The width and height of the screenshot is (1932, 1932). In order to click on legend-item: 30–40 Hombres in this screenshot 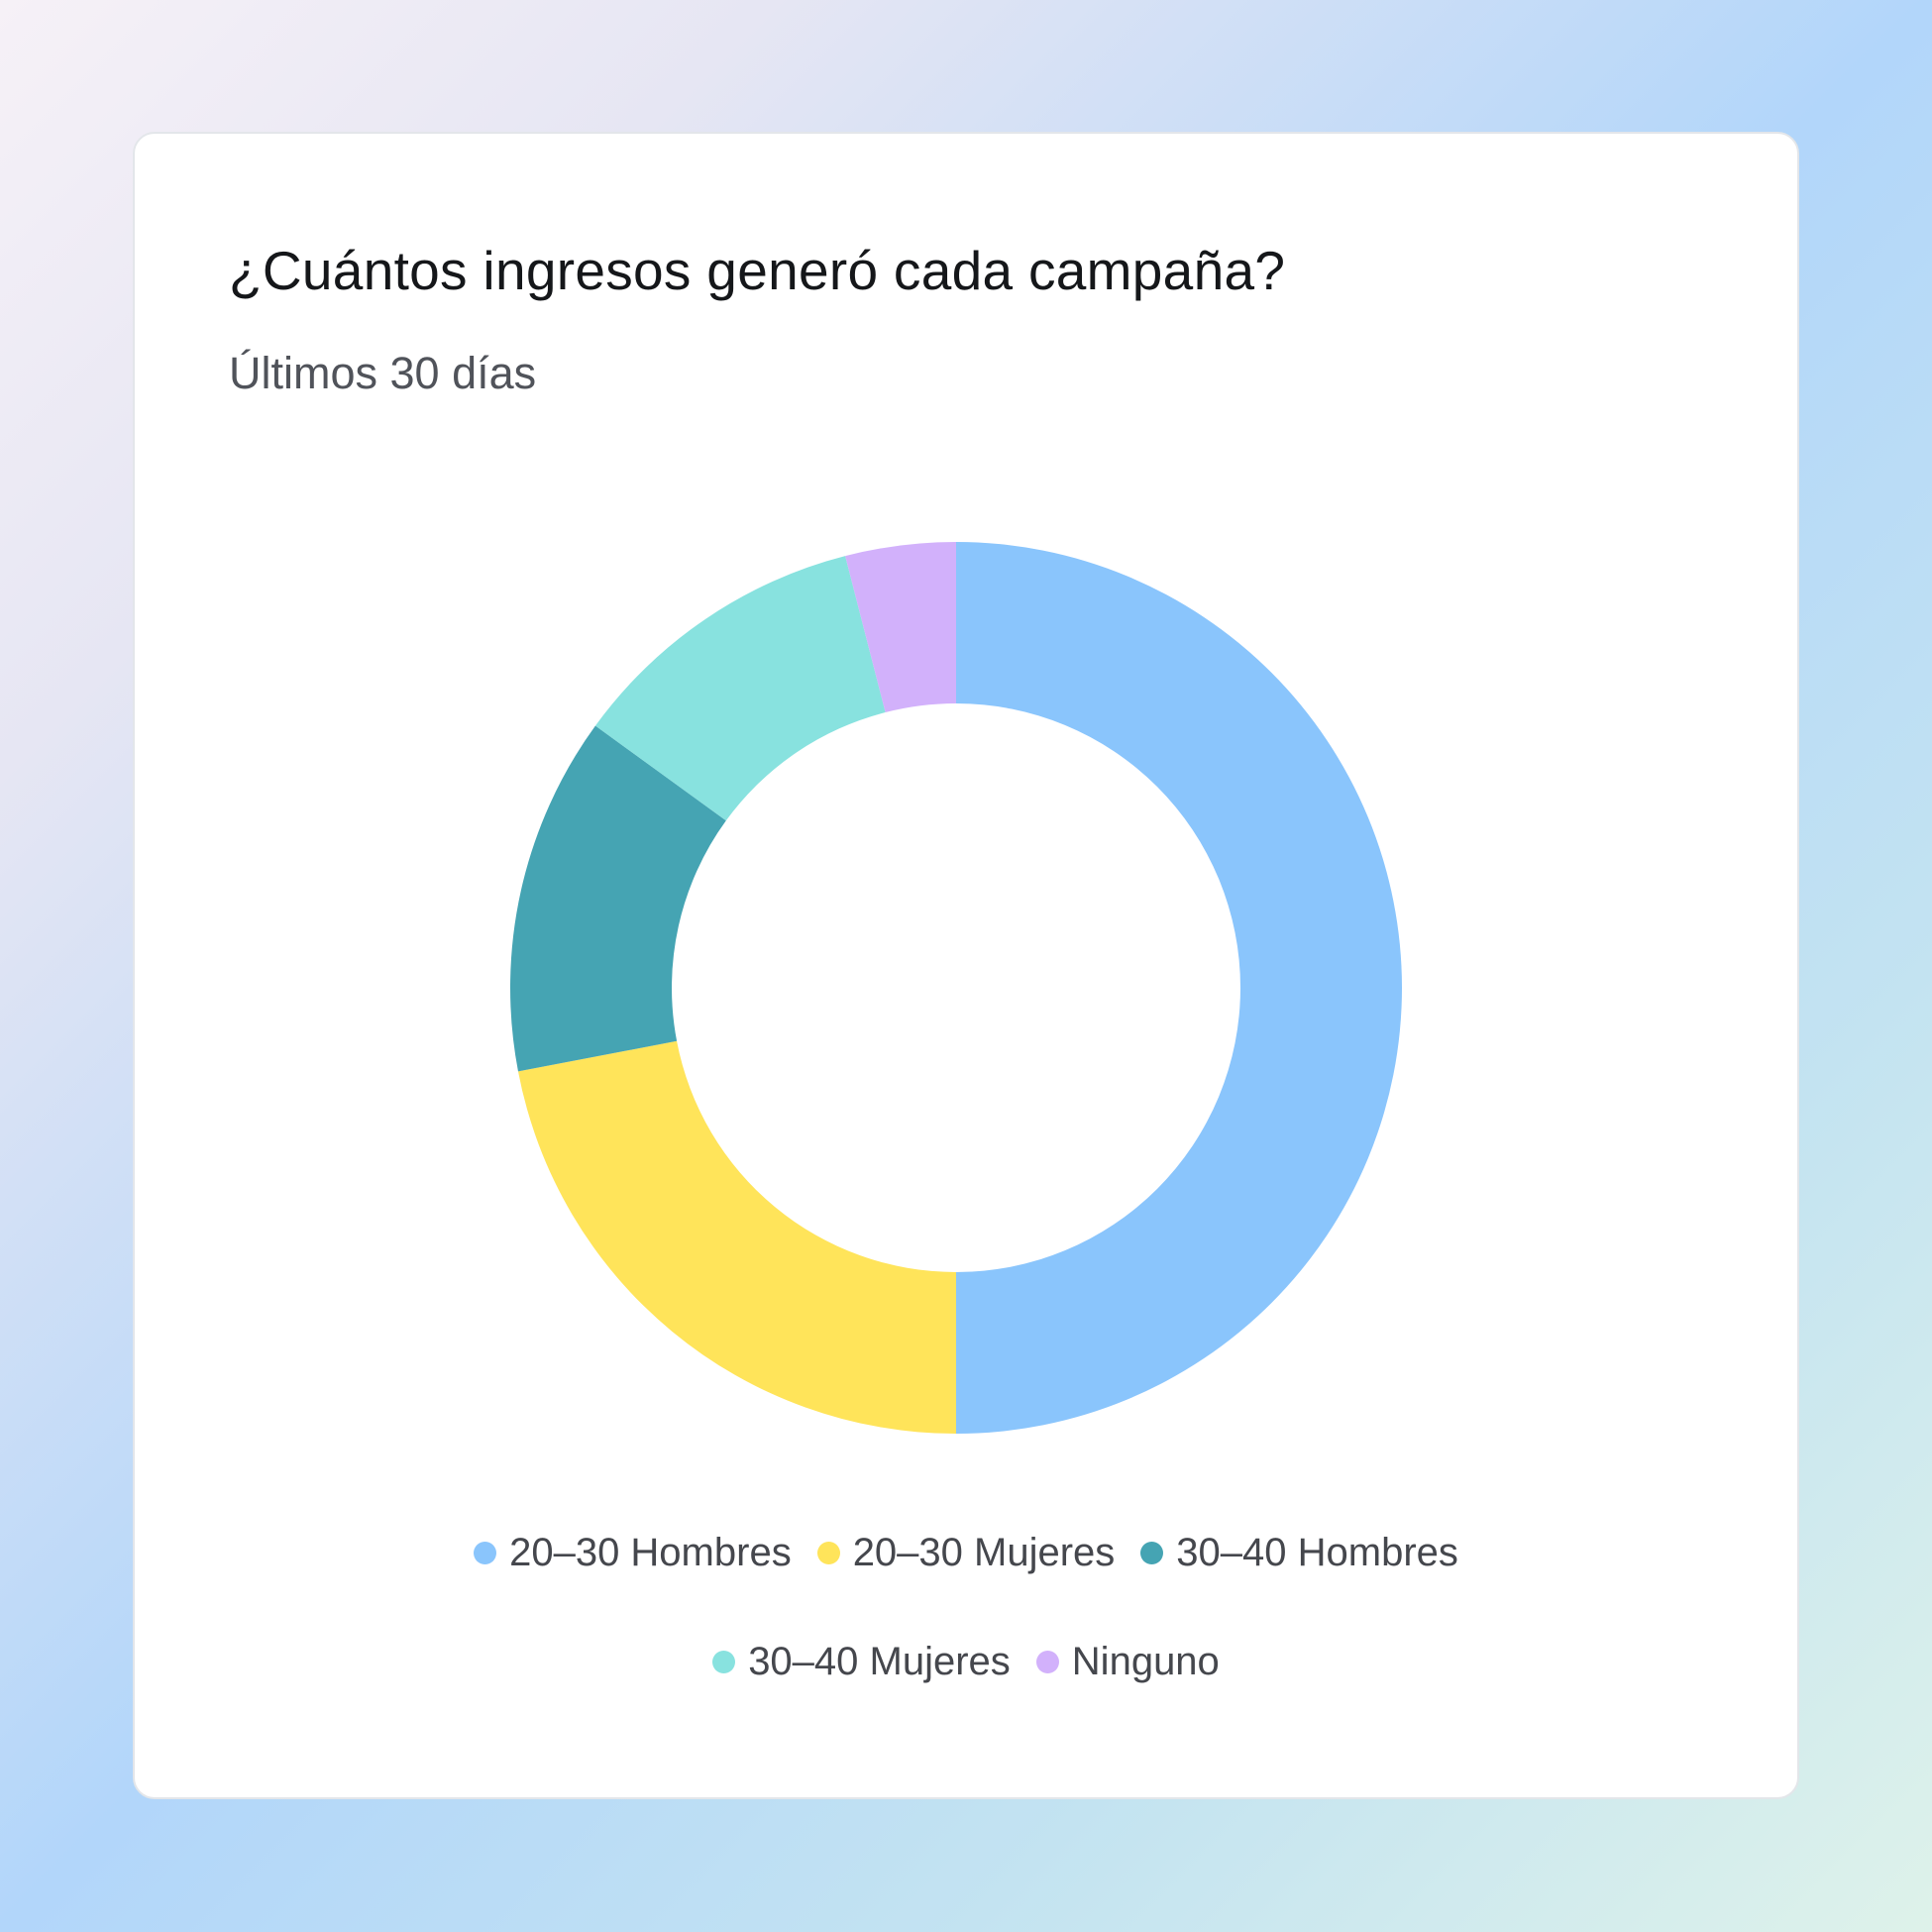, I will do `click(1299, 1553)`.